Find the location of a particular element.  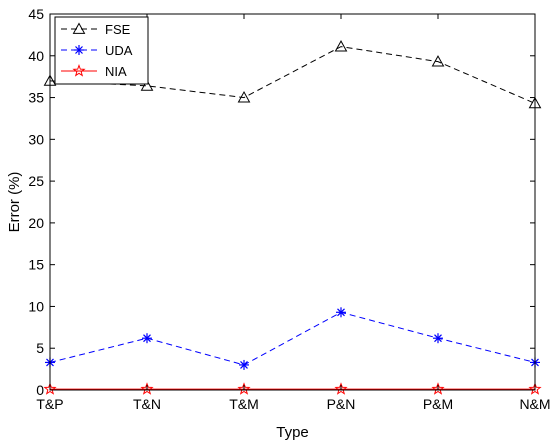

legend-marker-nia is located at coordinates (79, 70).